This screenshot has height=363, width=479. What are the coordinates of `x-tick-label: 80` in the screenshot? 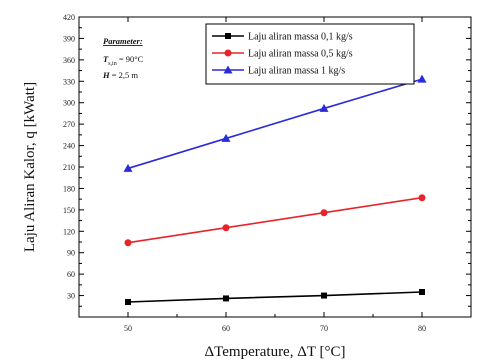 It's located at (422, 328).